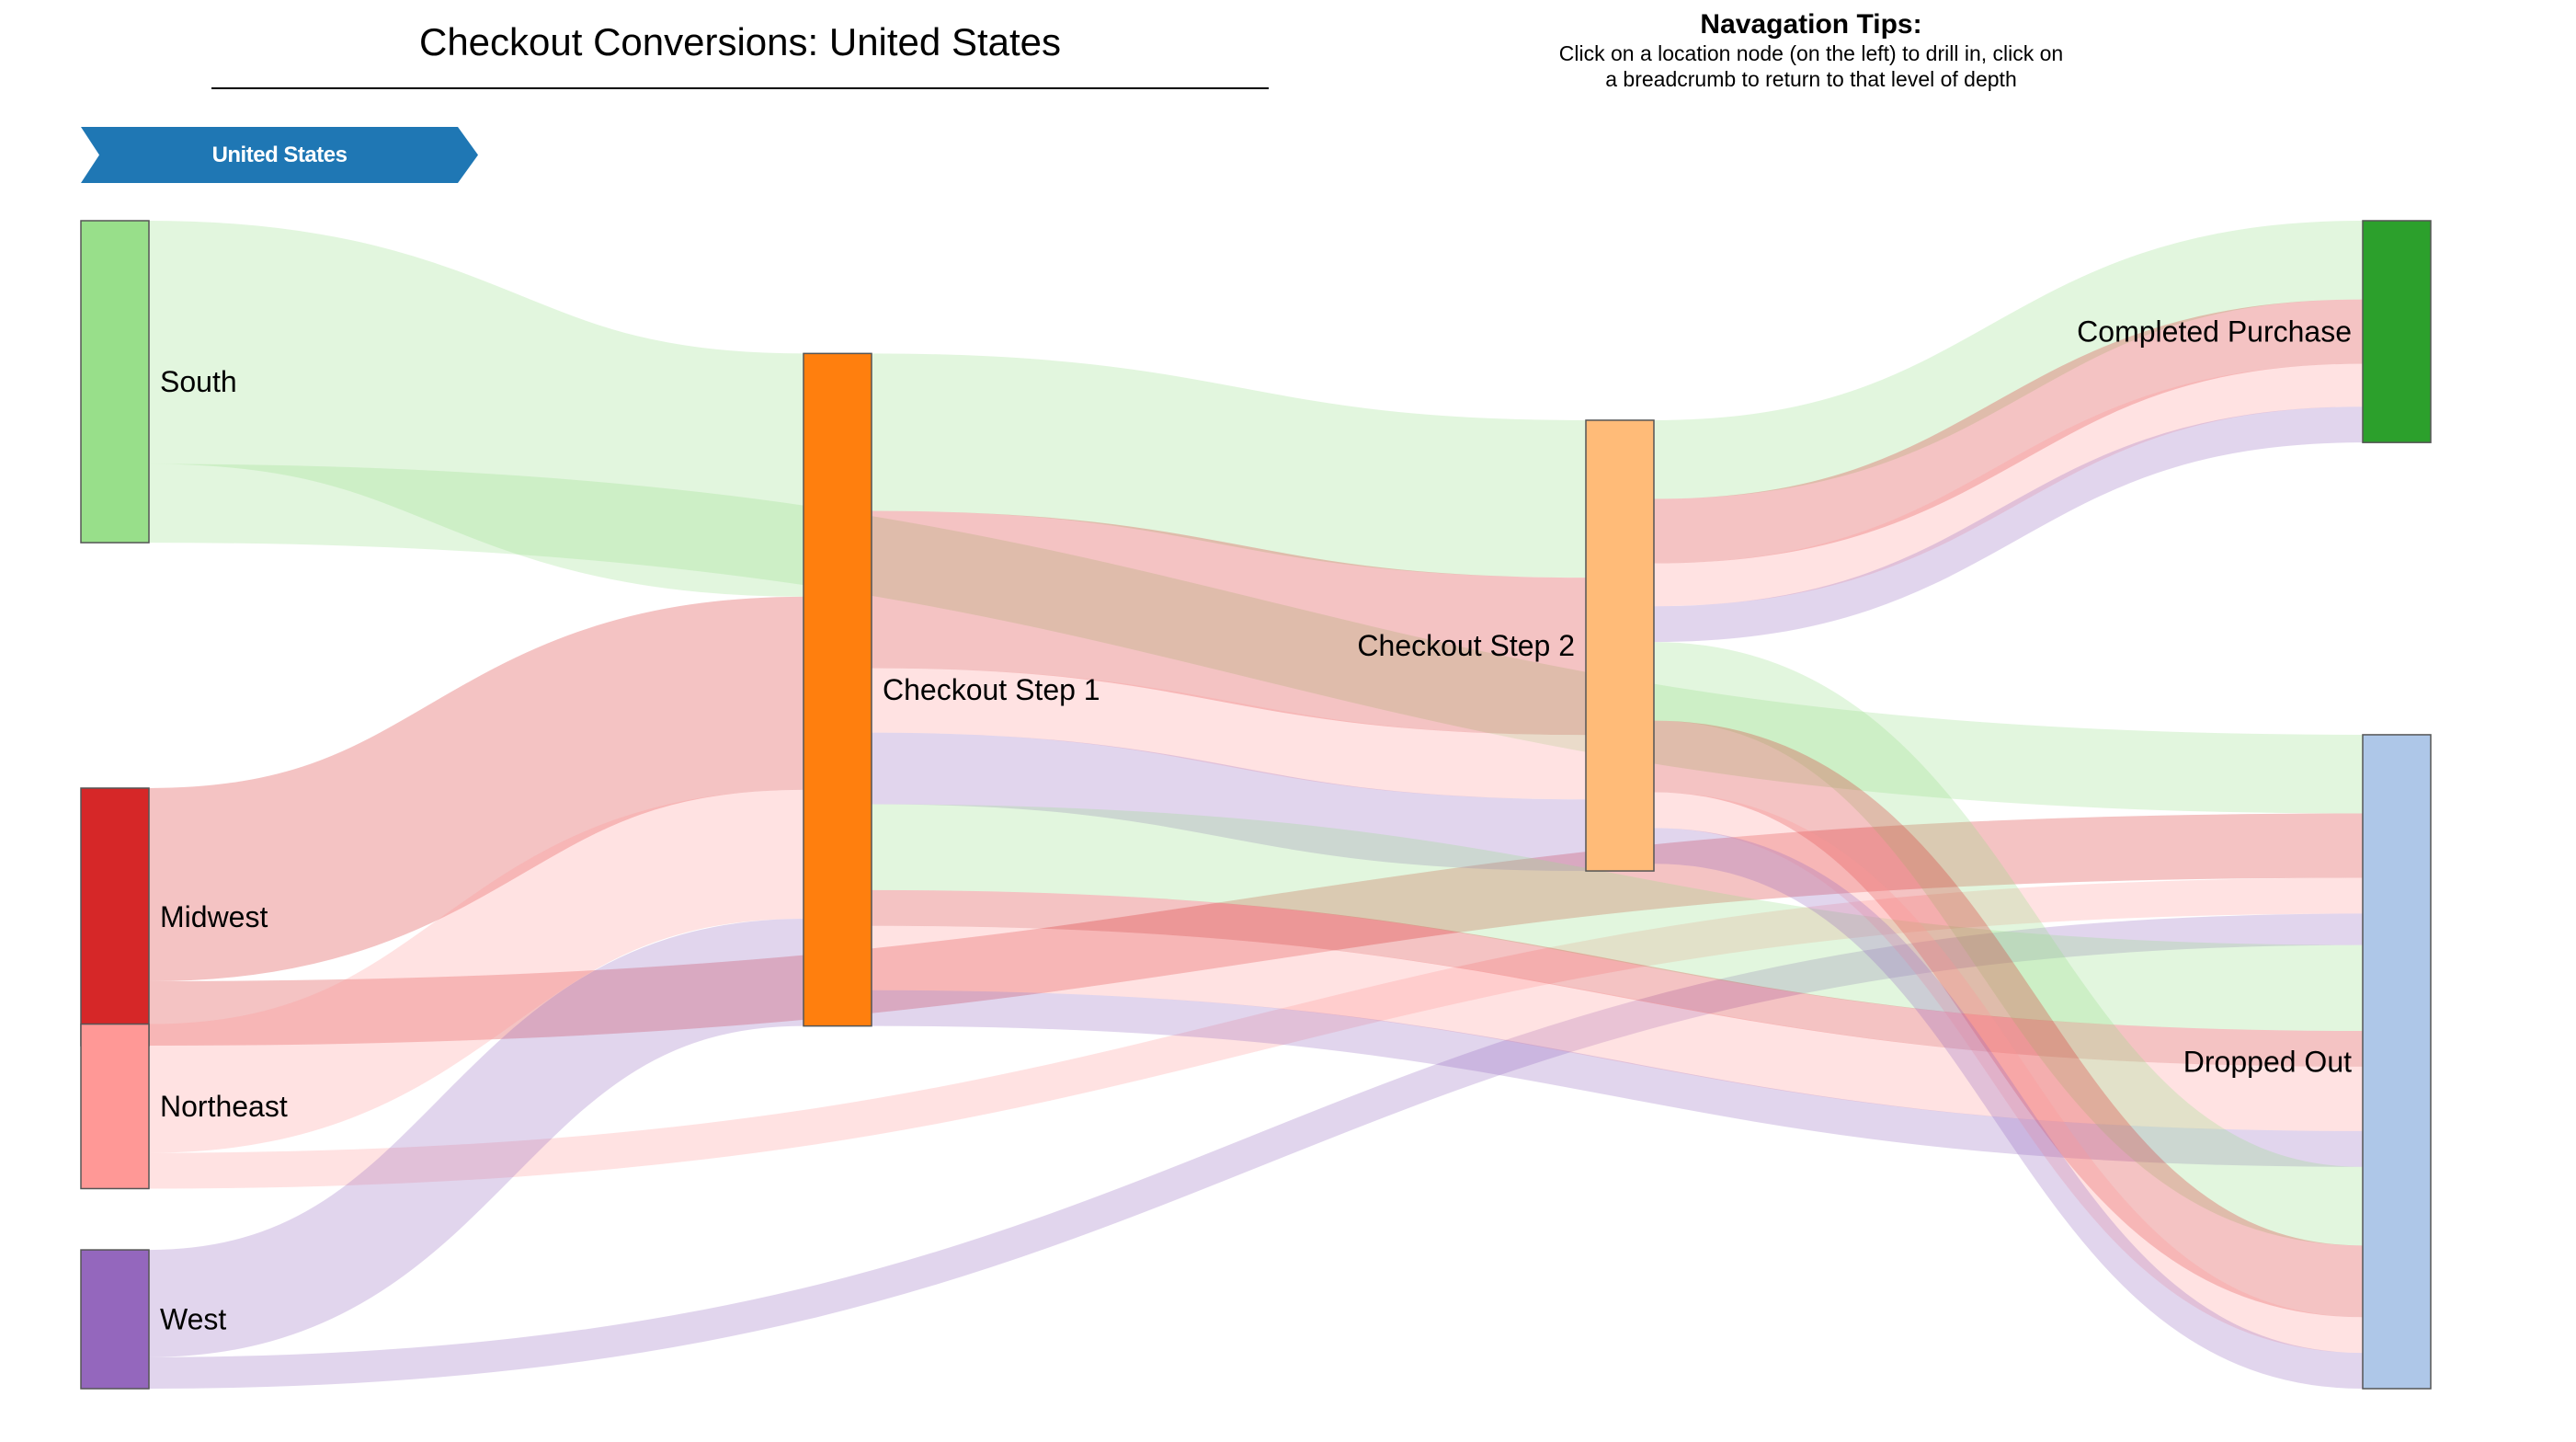  I want to click on node-northeast, so click(115, 1106).